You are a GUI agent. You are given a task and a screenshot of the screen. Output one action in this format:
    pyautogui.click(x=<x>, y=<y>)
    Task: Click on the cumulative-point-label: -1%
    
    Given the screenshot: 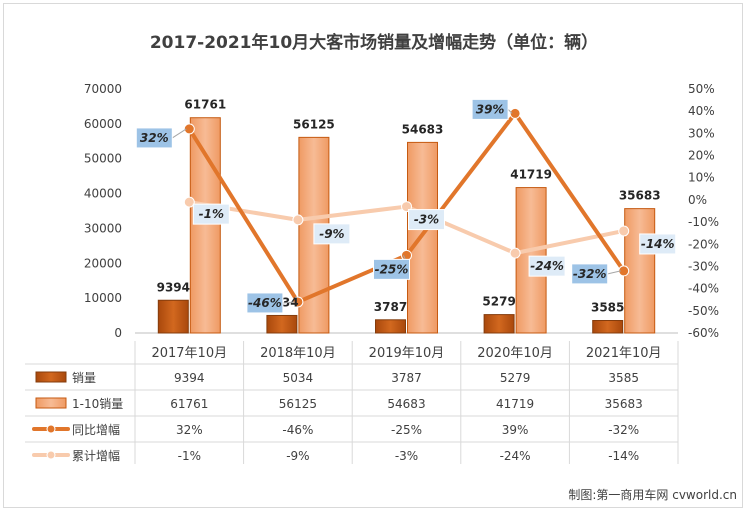 What is the action you would take?
    pyautogui.click(x=211, y=214)
    